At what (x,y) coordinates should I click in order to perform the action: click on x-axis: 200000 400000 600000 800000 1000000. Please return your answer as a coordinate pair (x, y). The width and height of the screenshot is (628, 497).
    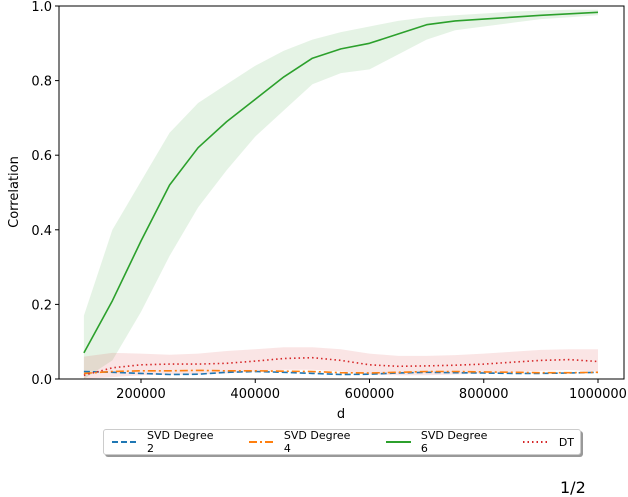
    Looking at the image, I should click on (371, 390).